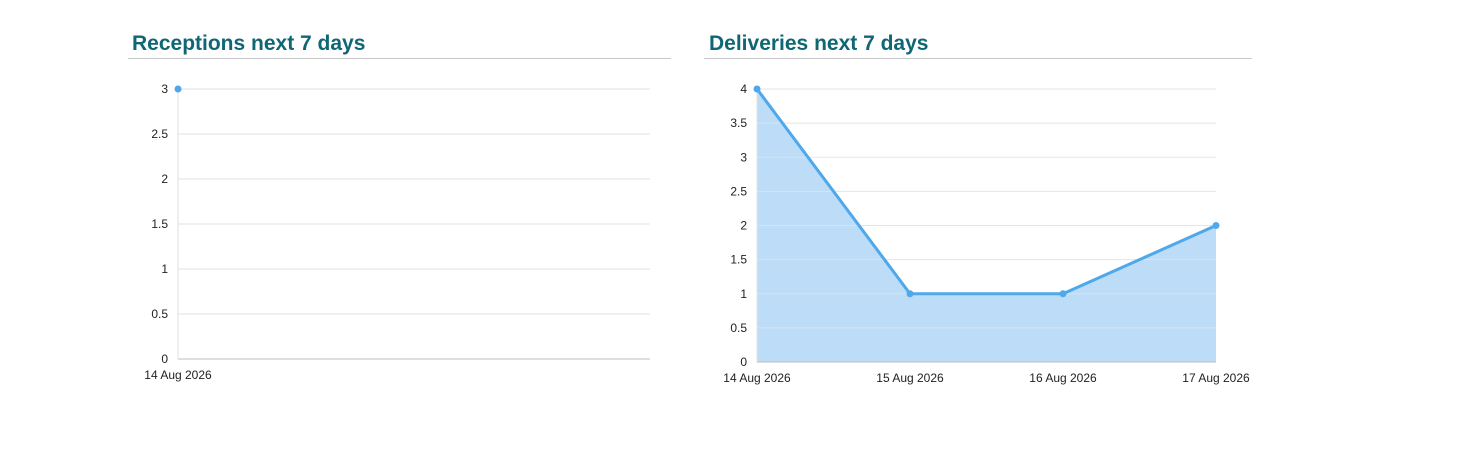 This screenshot has width=1473, height=472. What do you see at coordinates (164, 359) in the screenshot?
I see `receptions-y-tick-label: 0` at bounding box center [164, 359].